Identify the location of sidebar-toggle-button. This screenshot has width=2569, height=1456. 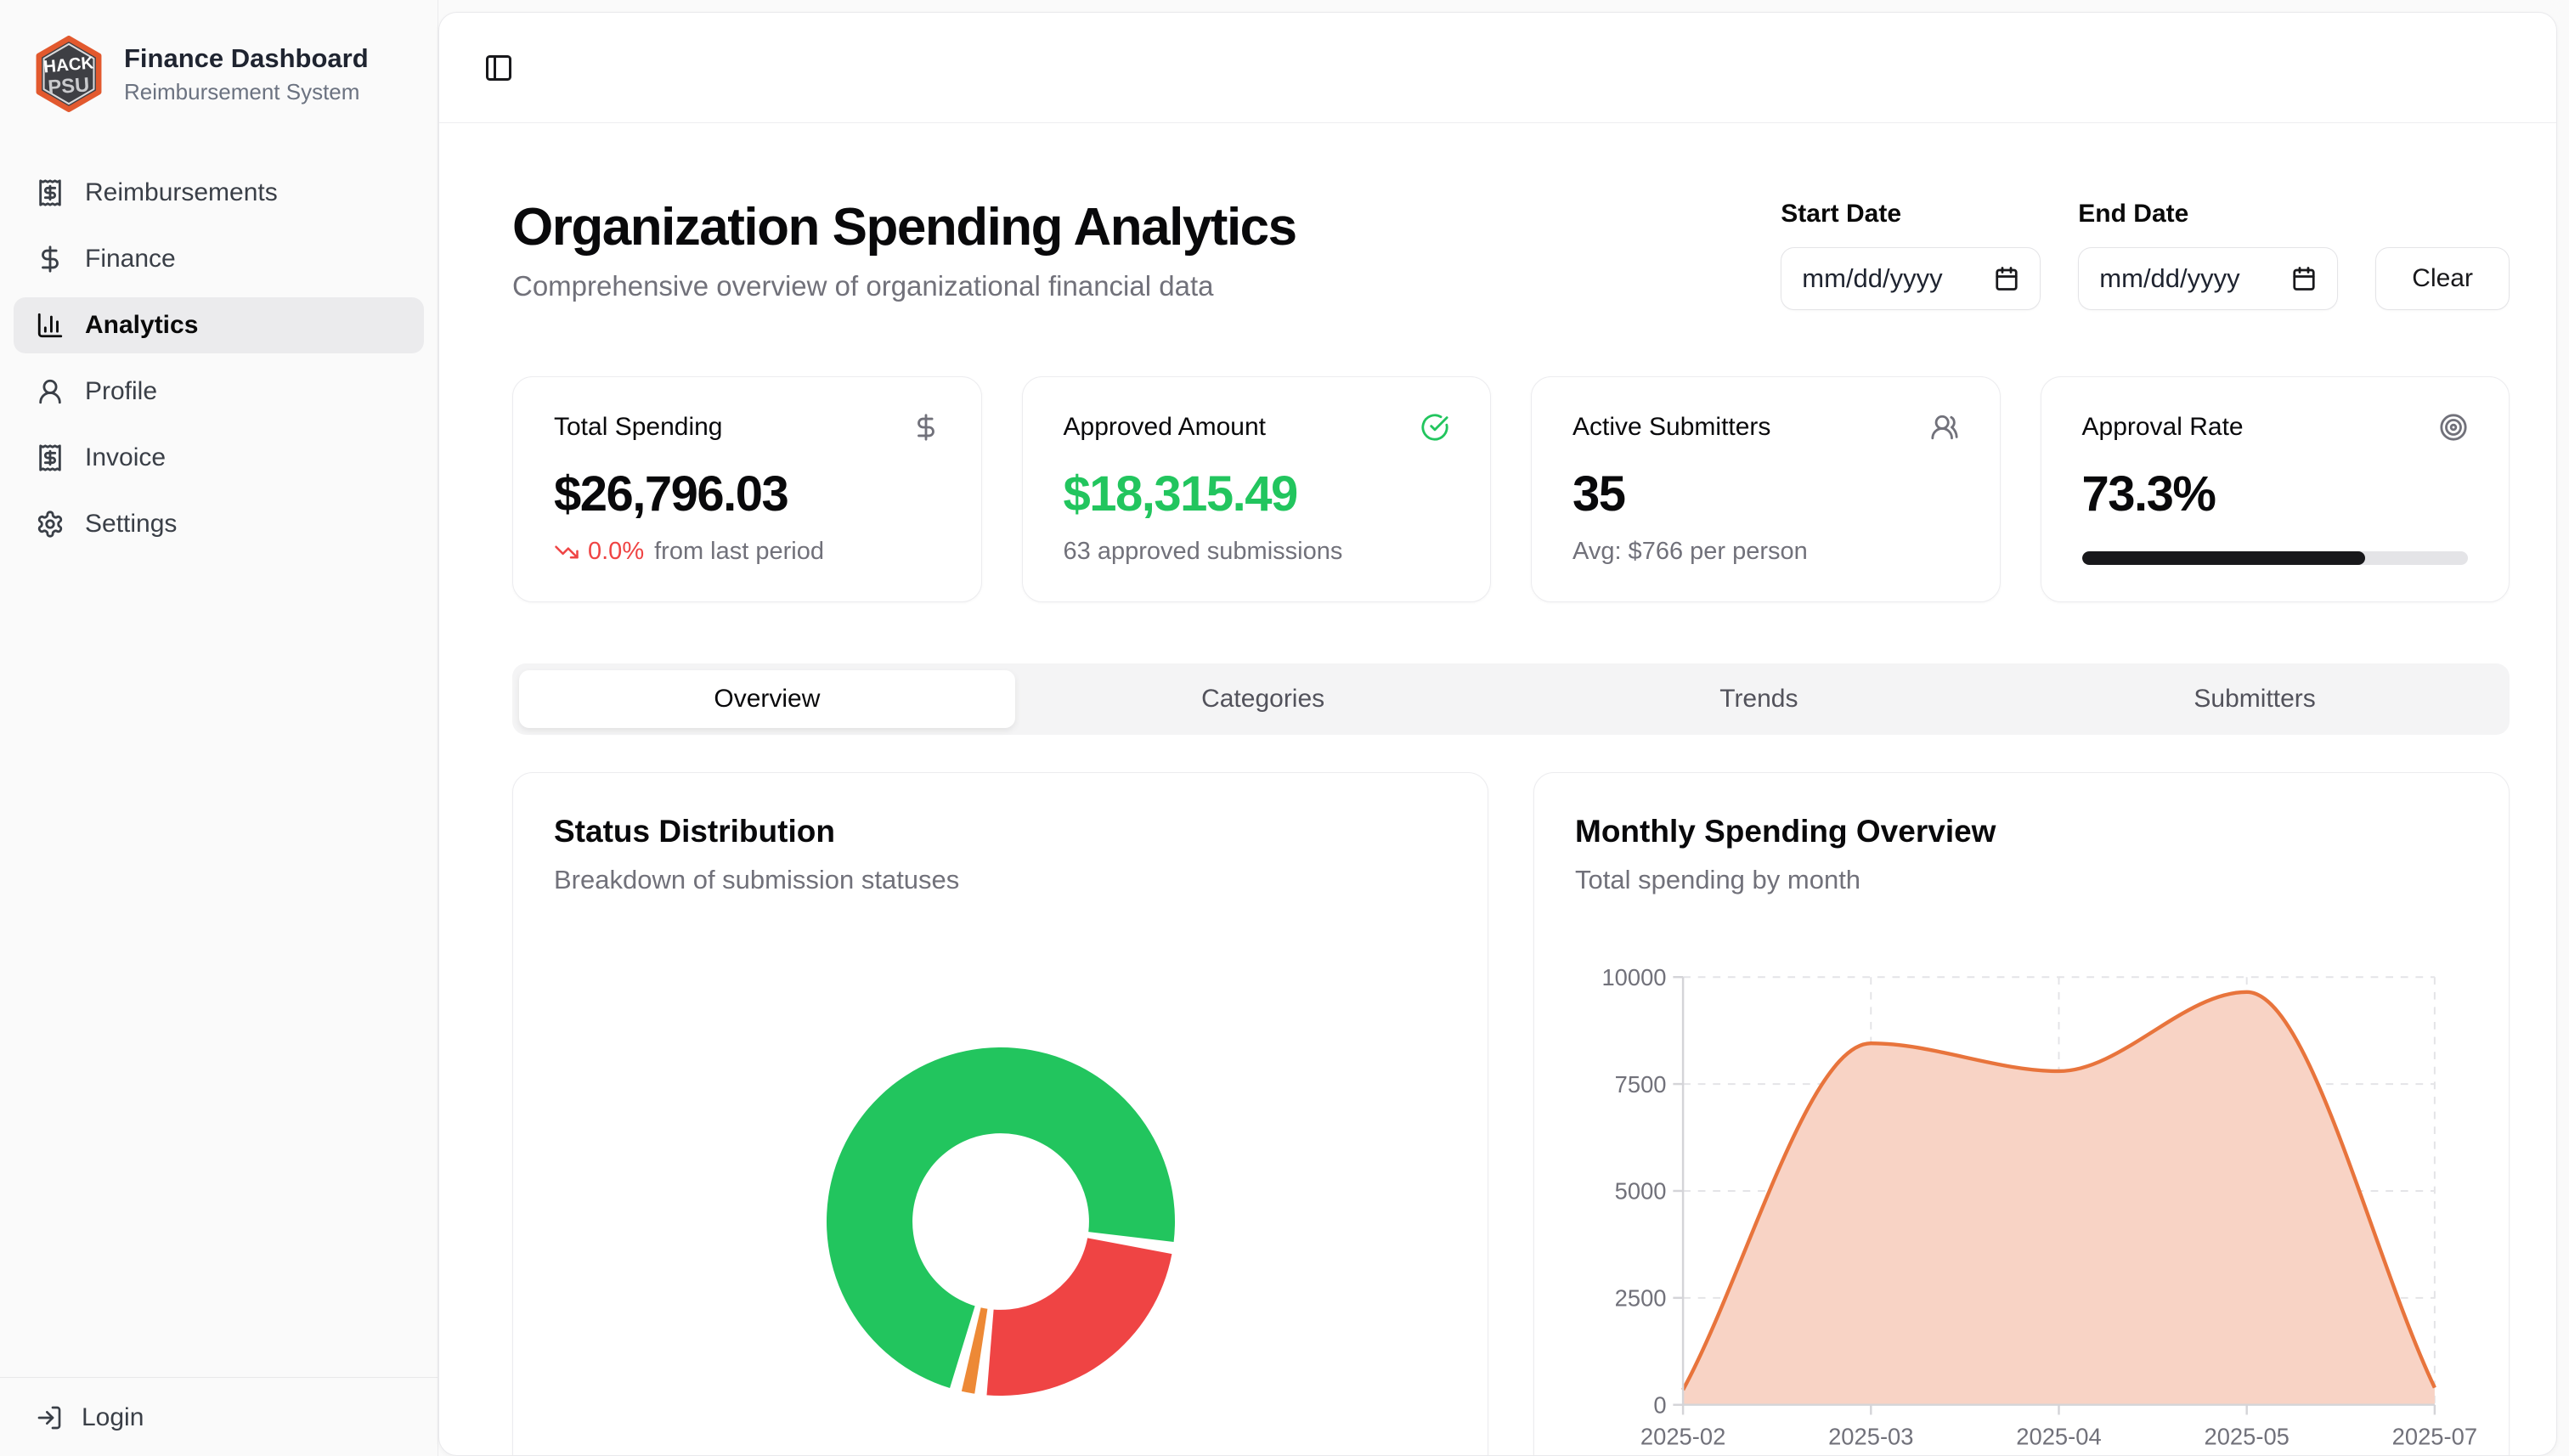
(499, 68).